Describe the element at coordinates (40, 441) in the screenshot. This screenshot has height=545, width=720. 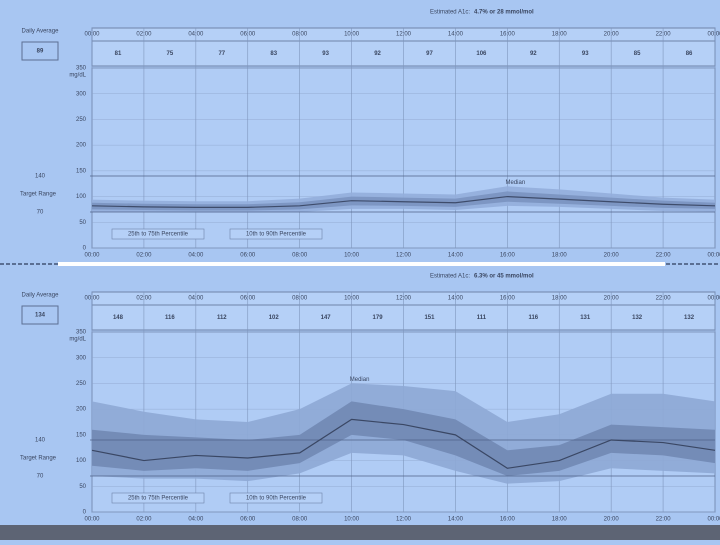
I see `target-value: 140` at that location.